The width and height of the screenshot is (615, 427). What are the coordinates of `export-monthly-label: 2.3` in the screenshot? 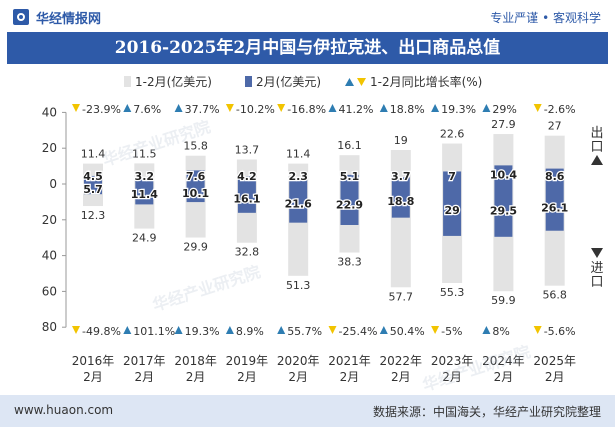 It's located at (298, 176).